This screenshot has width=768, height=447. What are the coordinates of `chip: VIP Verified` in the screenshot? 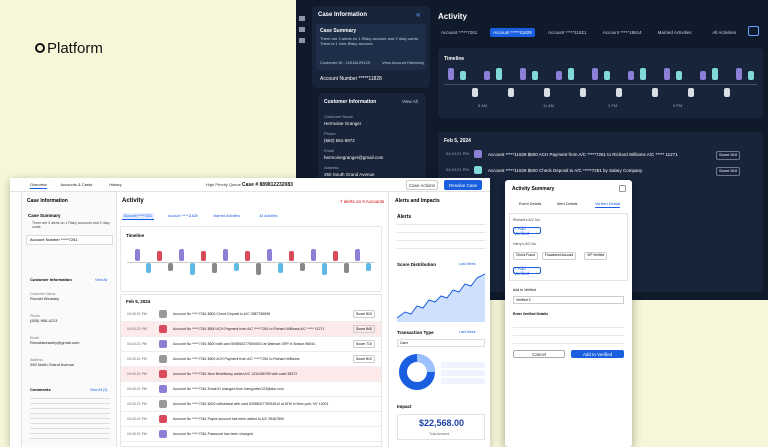 It's located at (596, 256).